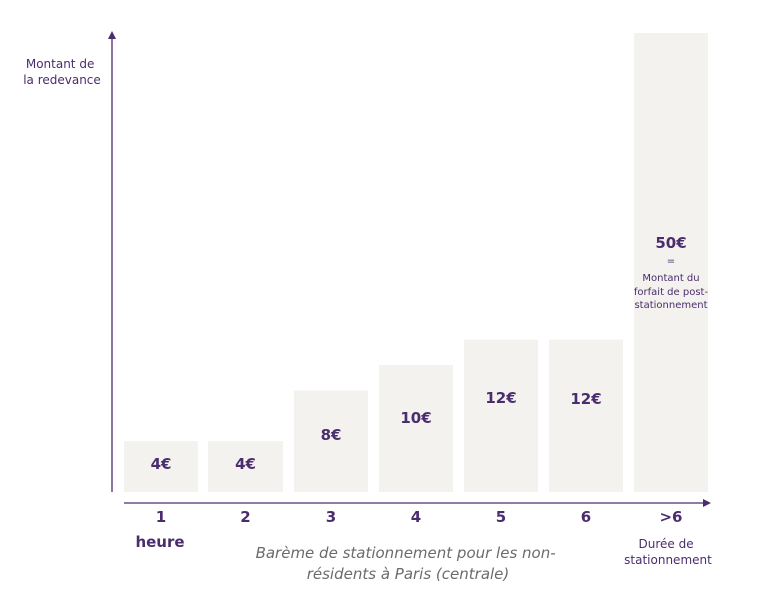  What do you see at coordinates (586, 517) in the screenshot?
I see `x-tick-6: 6` at bounding box center [586, 517].